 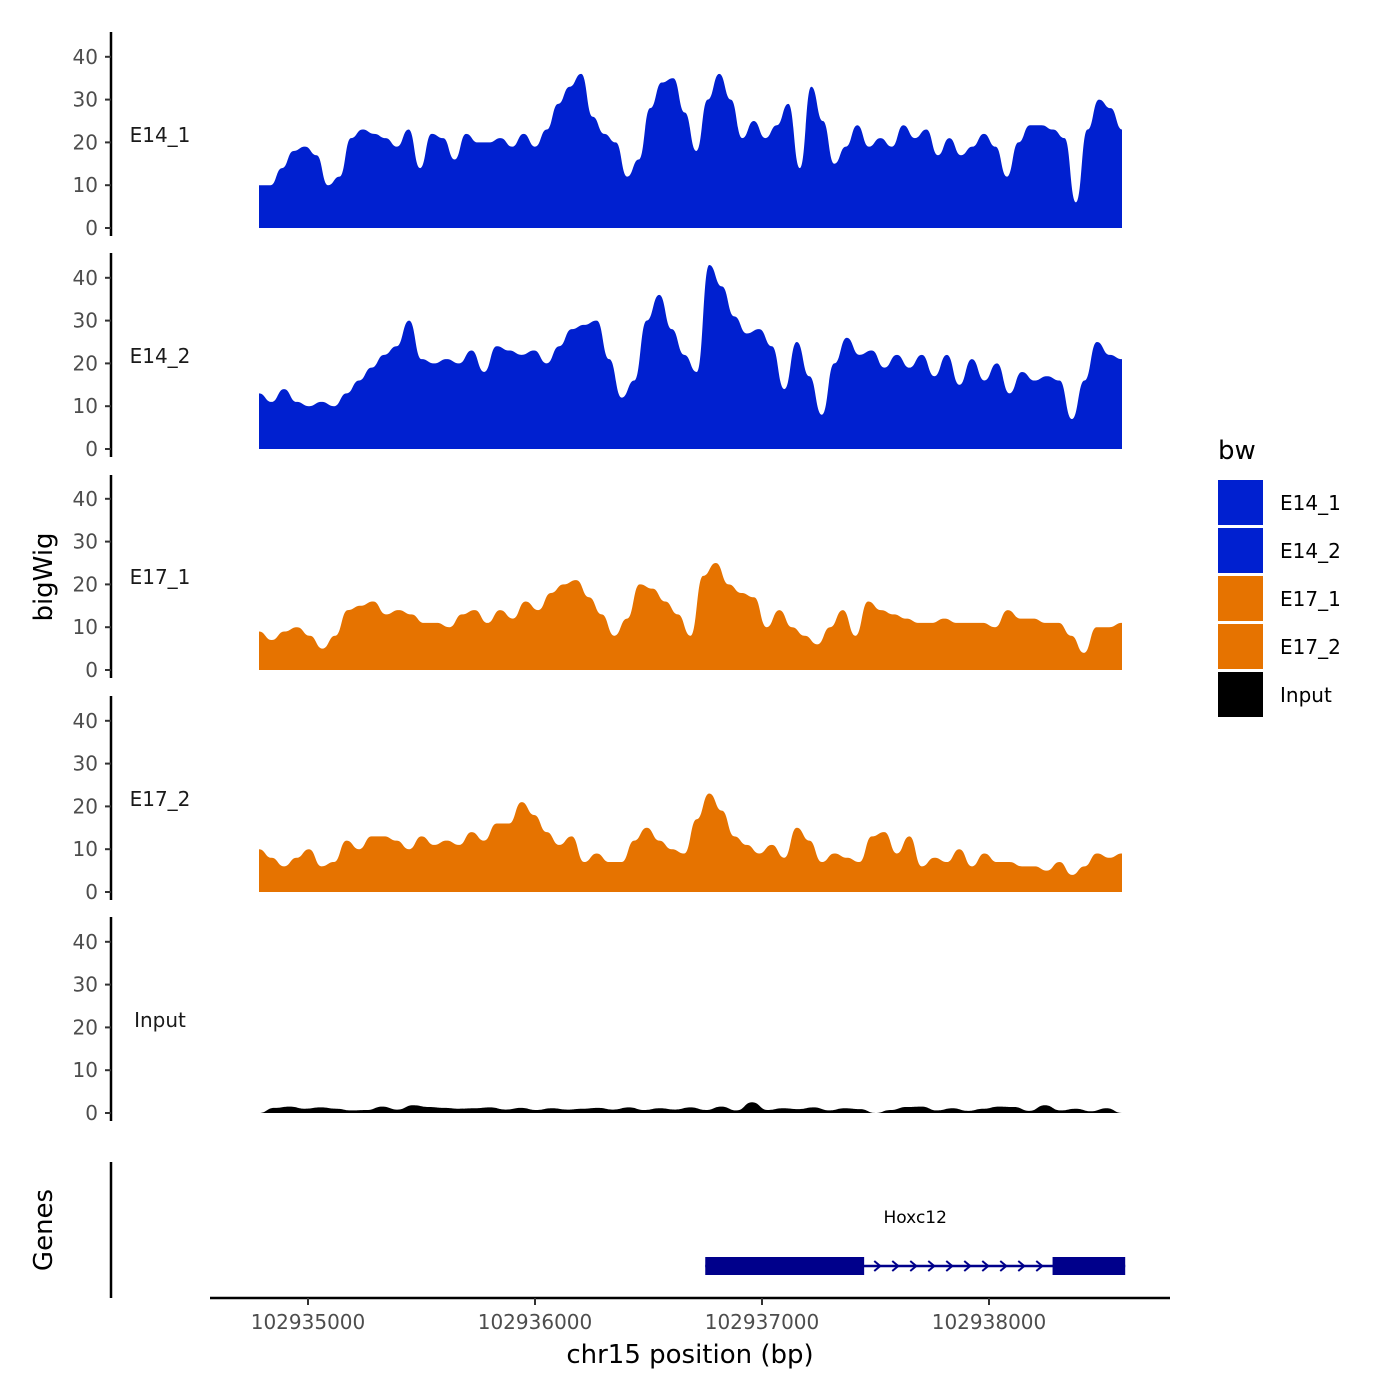 What do you see at coordinates (160, 356) in the screenshot?
I see `track-label-E14_2: E14_2` at bounding box center [160, 356].